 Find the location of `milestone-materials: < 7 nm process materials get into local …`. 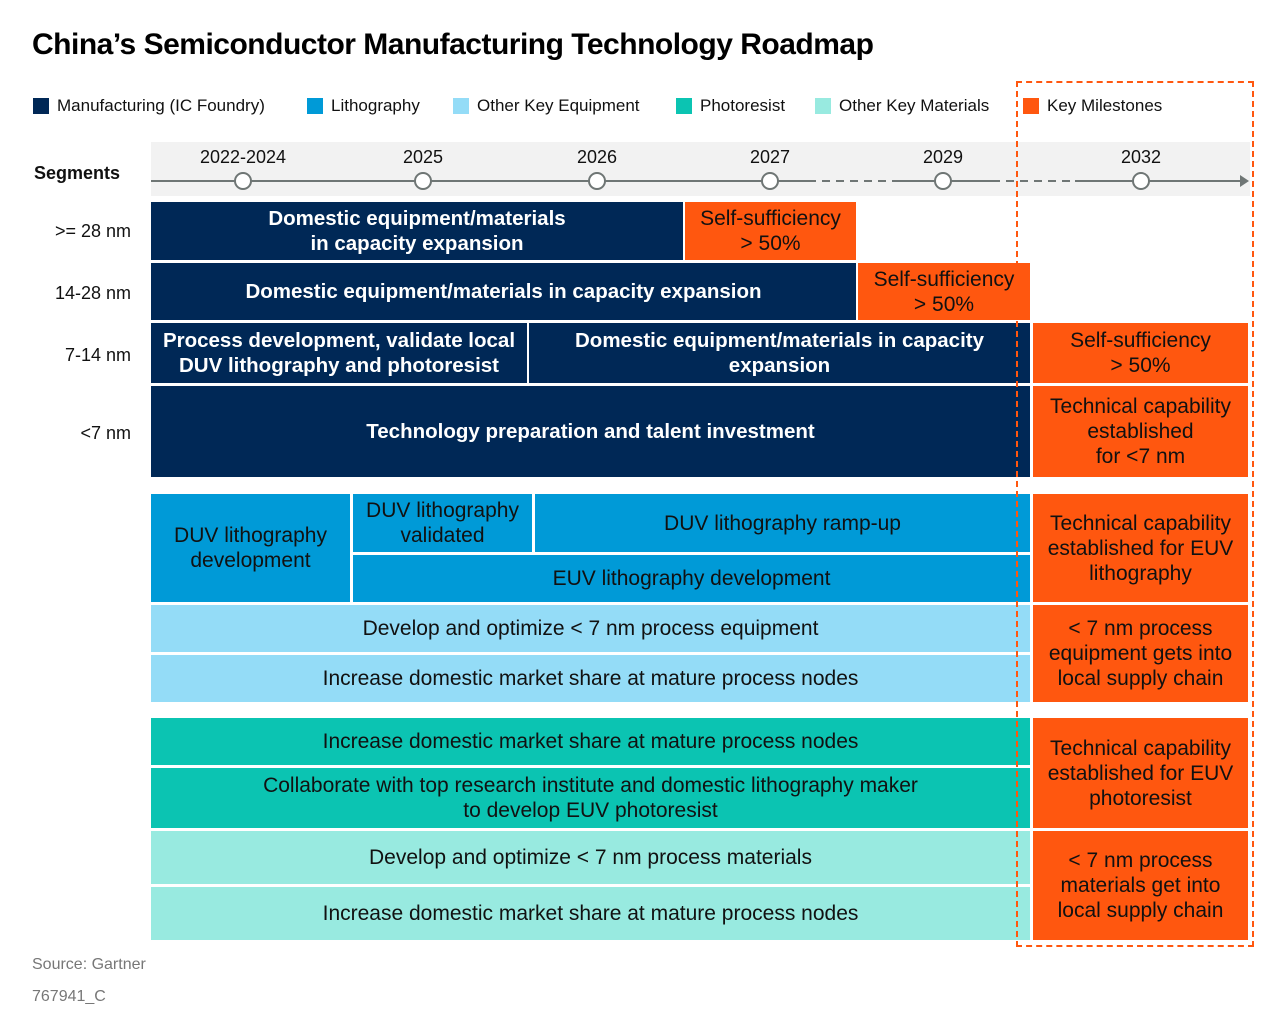

milestone-materials: < 7 nm process materials get into local … is located at coordinates (1140, 885).